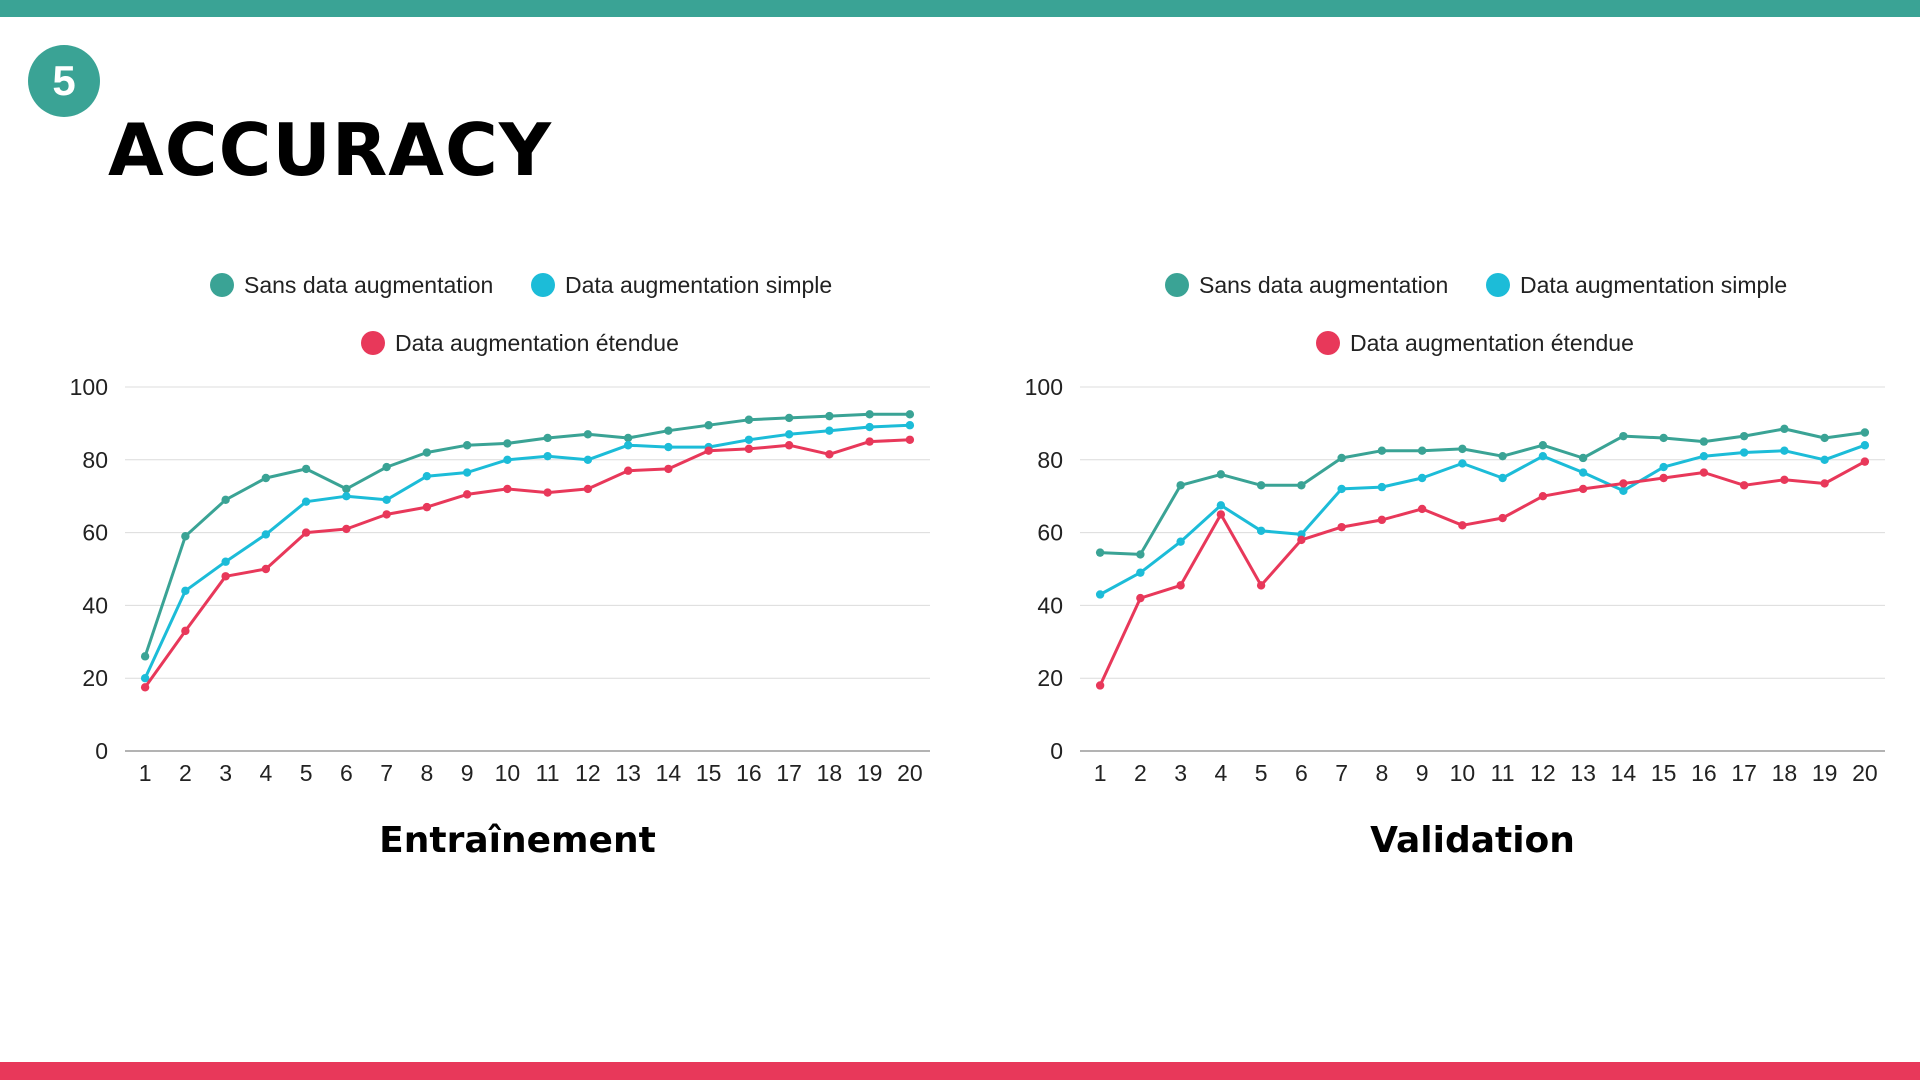  Describe the element at coordinates (960, 1071) in the screenshot. I see `bottom-accent-bar` at that location.